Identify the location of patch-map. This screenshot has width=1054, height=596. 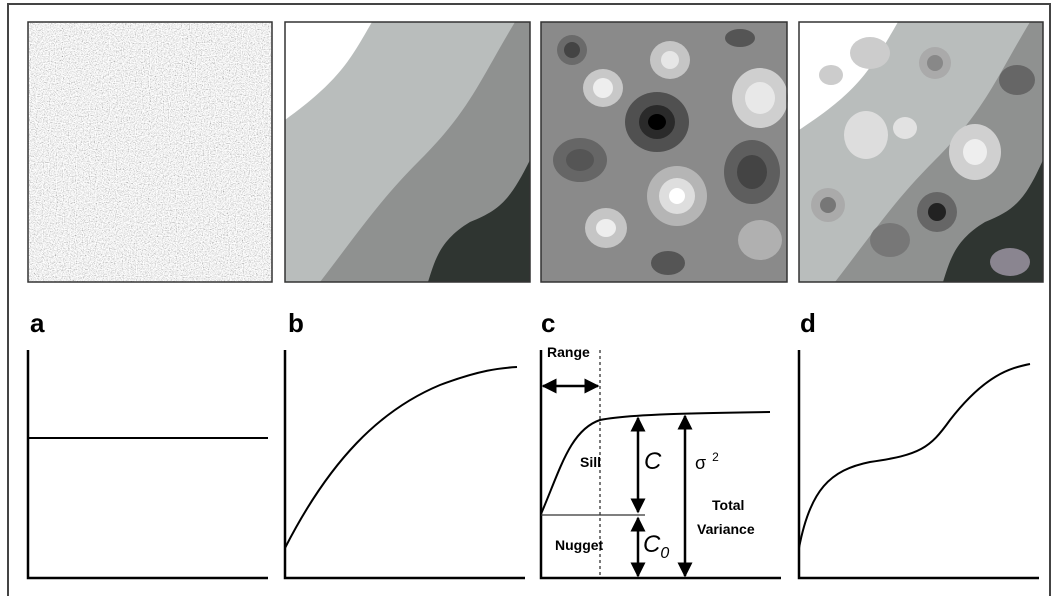
(664, 152).